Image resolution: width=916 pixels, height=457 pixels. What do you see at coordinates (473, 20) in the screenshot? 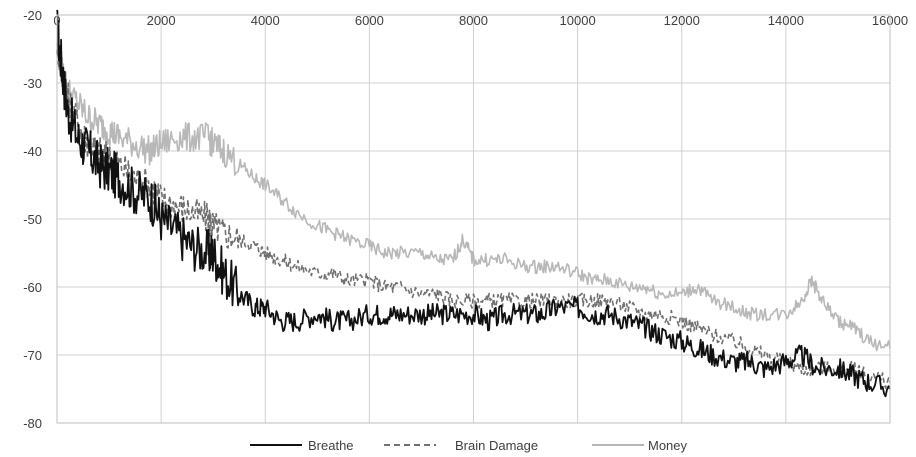
I see `x-tick-label: 8000` at bounding box center [473, 20].